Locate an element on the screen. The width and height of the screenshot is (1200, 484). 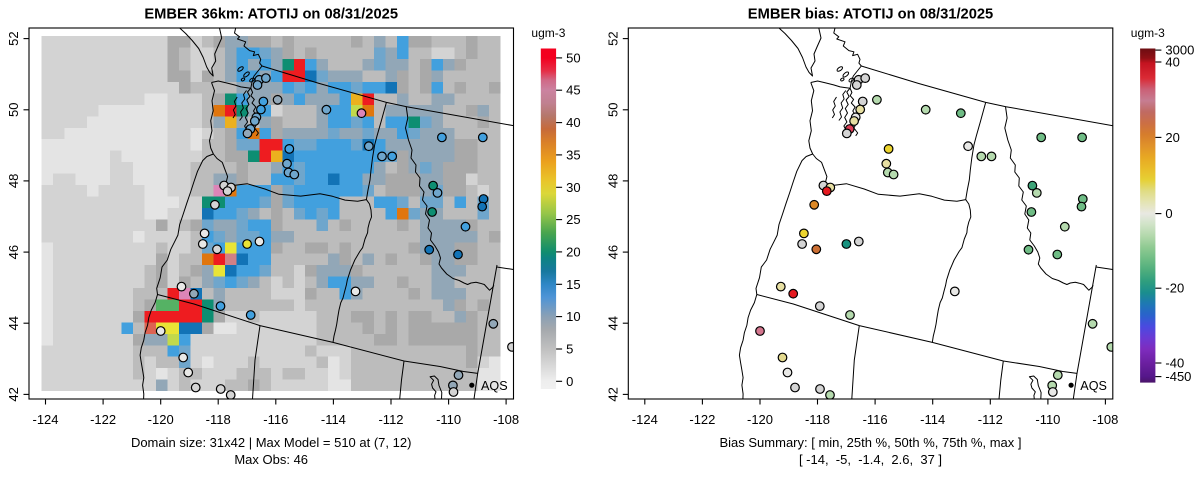
svg-text: 45 is located at coordinates (573, 90).